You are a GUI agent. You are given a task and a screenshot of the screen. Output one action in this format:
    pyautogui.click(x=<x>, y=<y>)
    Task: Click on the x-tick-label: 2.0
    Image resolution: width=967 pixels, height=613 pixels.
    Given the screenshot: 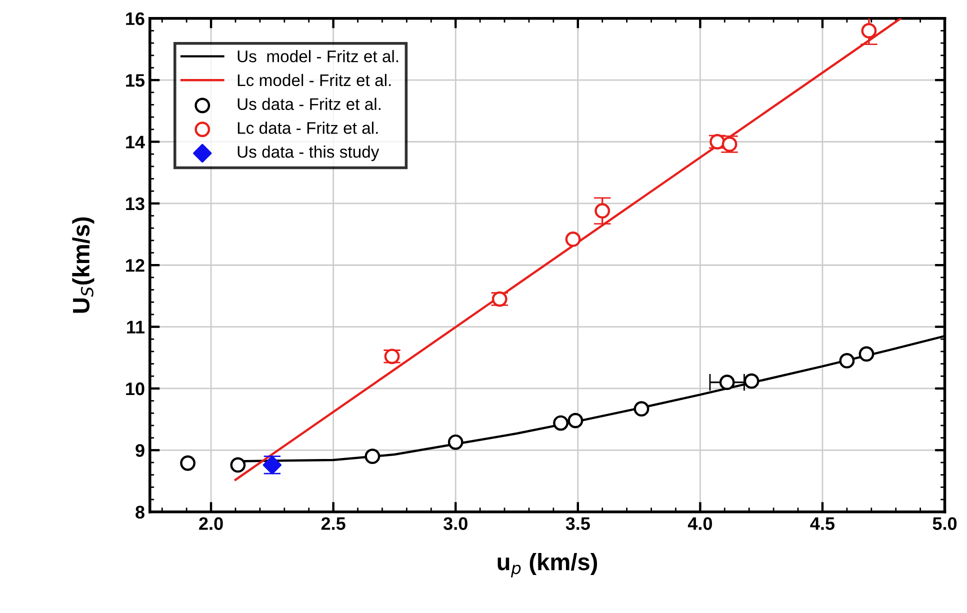 What is the action you would take?
    pyautogui.click(x=211, y=523)
    